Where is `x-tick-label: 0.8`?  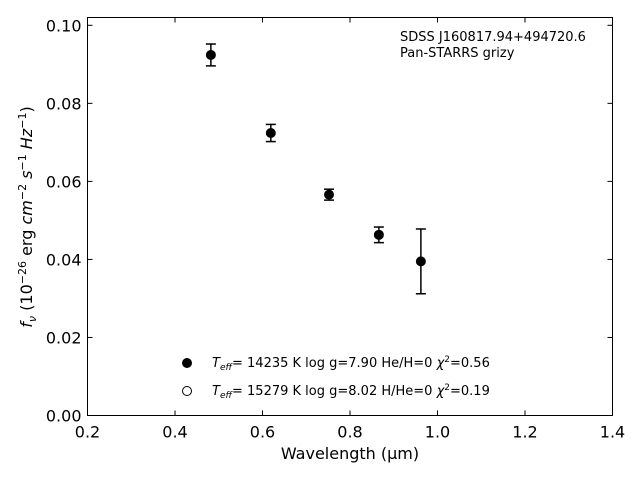 x-tick-label: 0.8 is located at coordinates (349, 432).